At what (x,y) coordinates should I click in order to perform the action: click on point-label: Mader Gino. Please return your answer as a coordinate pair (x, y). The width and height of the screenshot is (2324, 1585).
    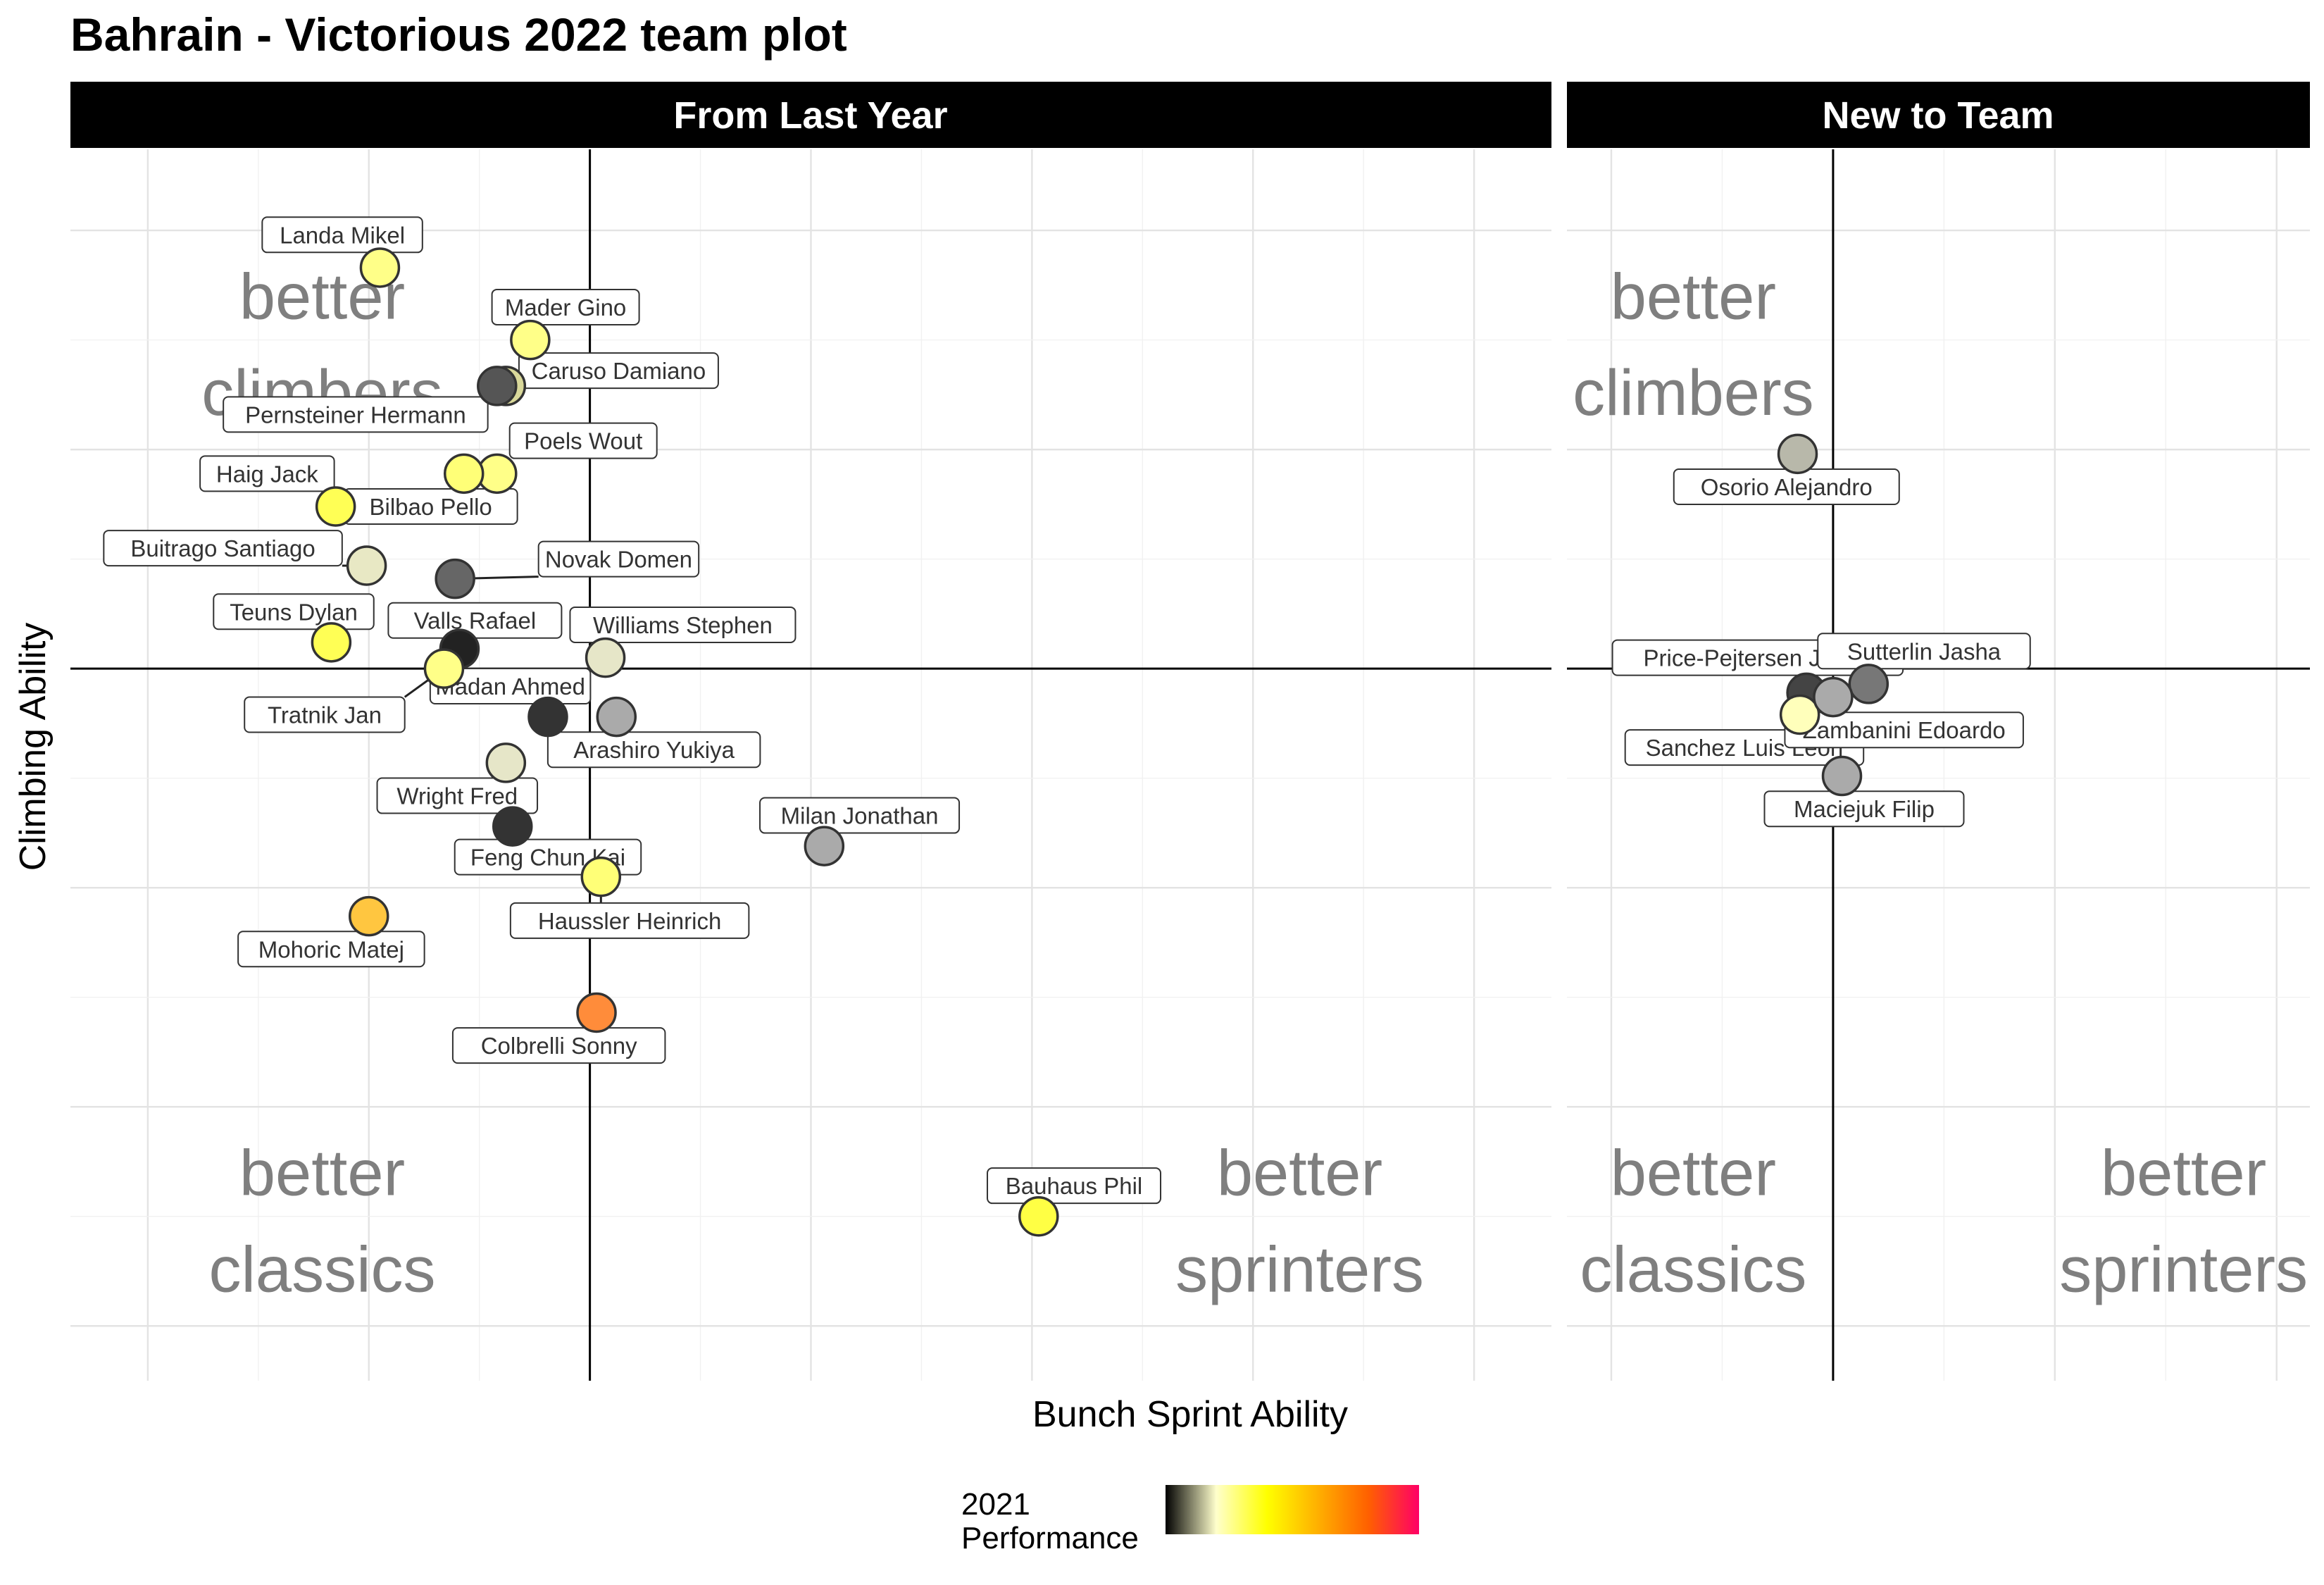
    Looking at the image, I should click on (565, 307).